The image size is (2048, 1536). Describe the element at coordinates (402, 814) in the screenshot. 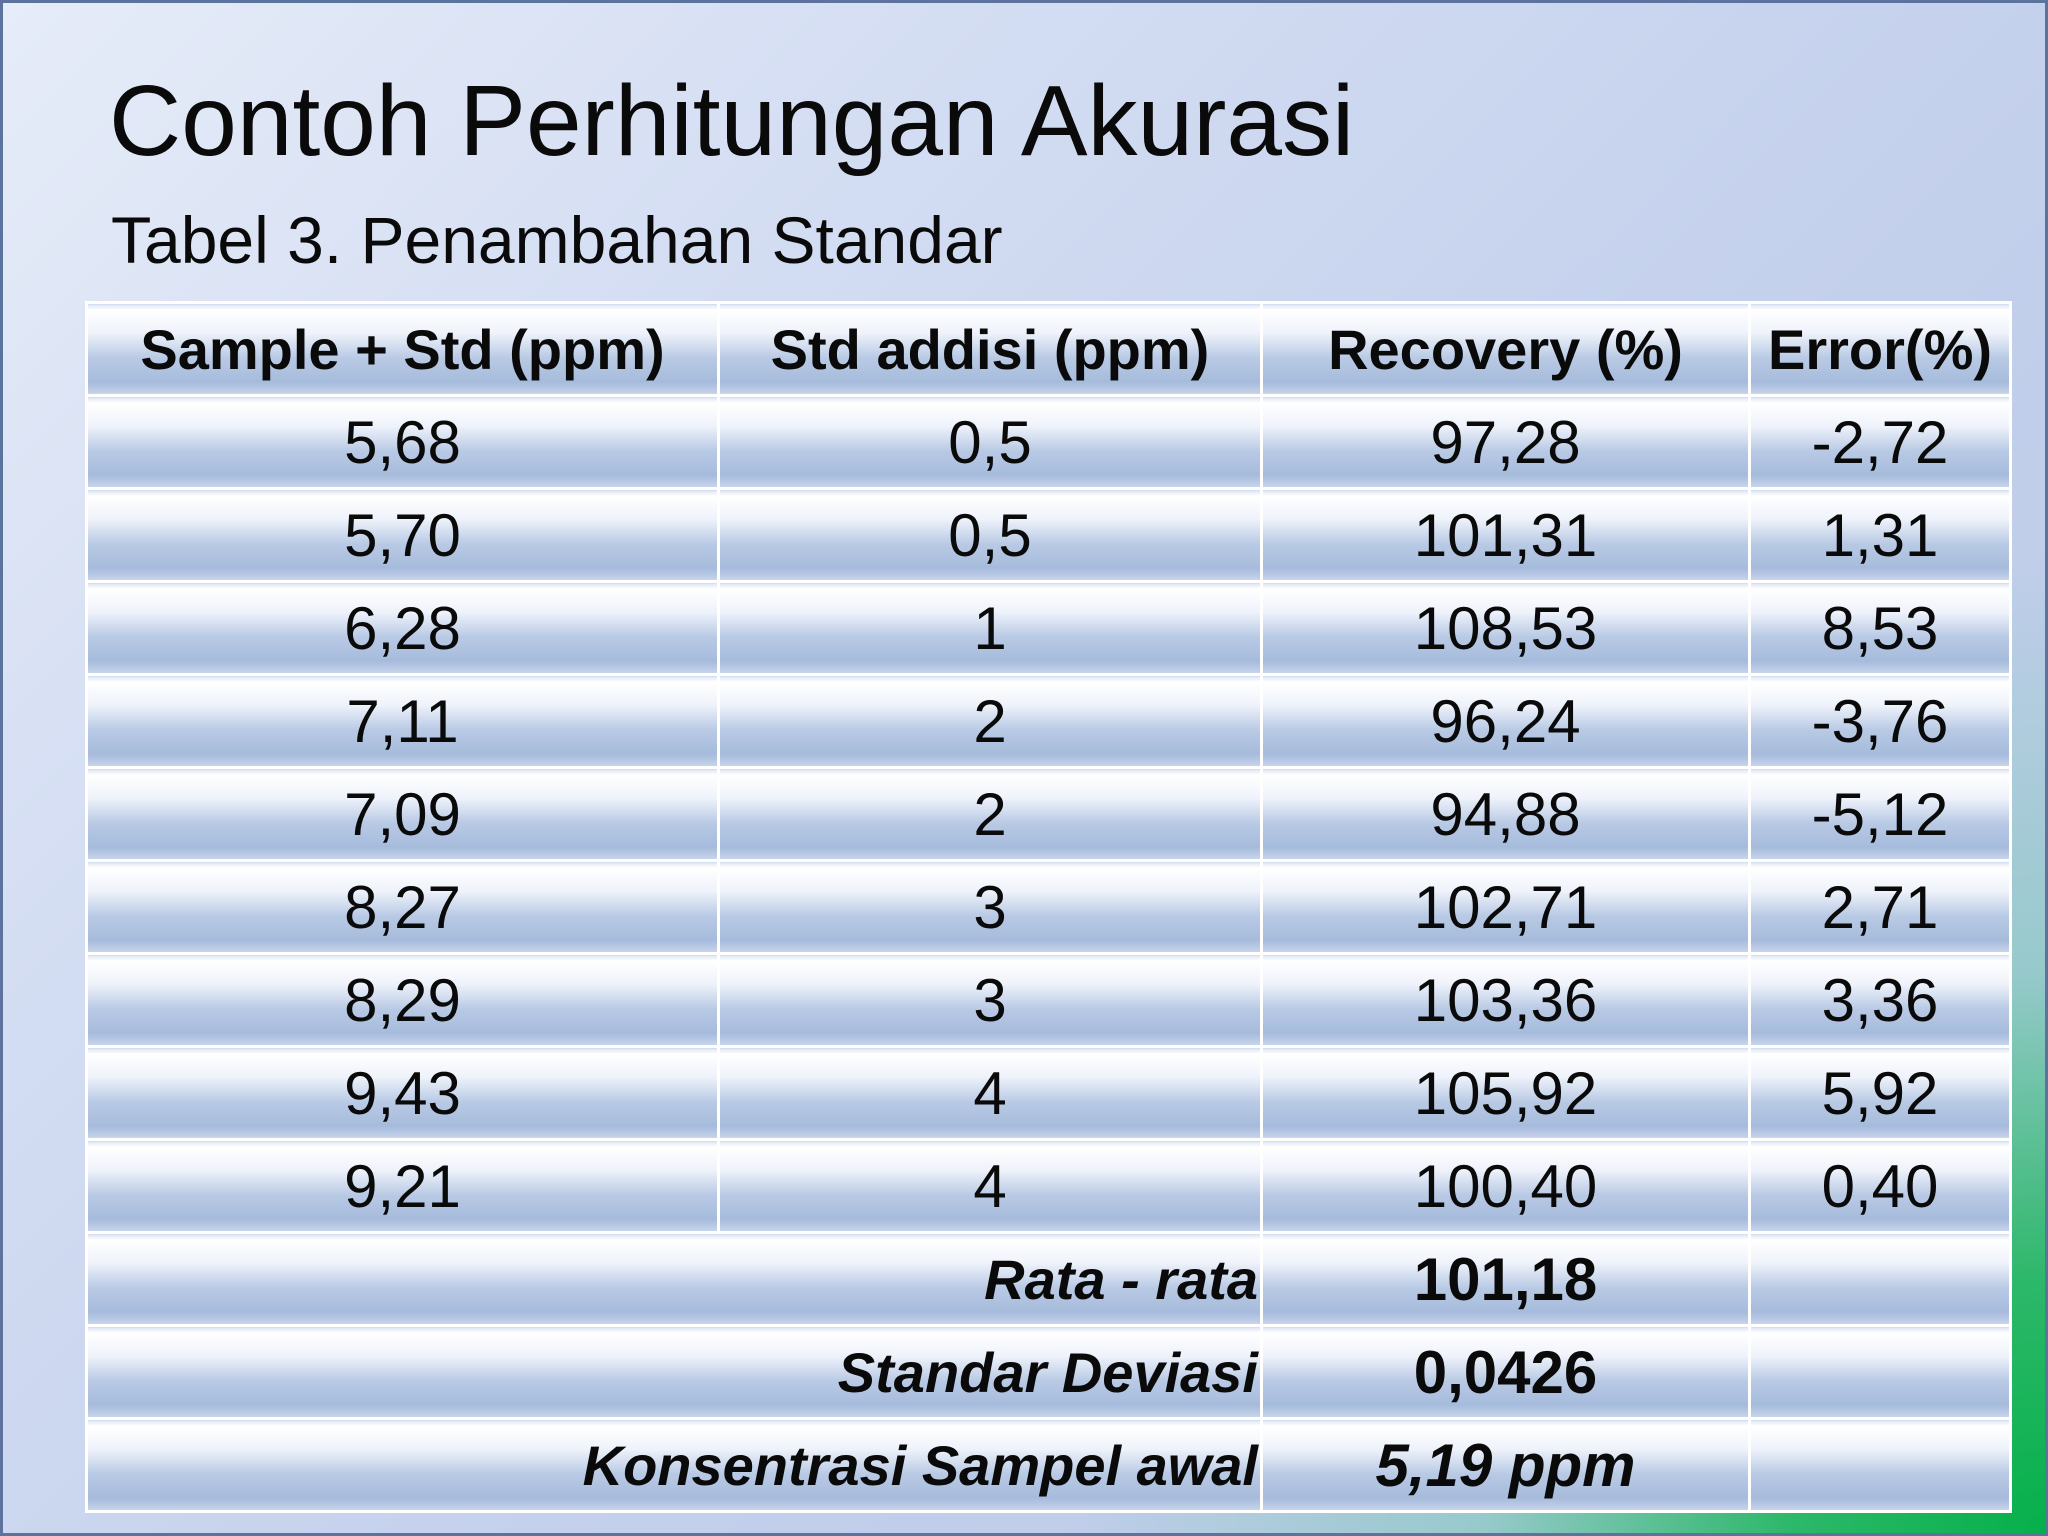

I see `cell-sample-std: 7,09` at that location.